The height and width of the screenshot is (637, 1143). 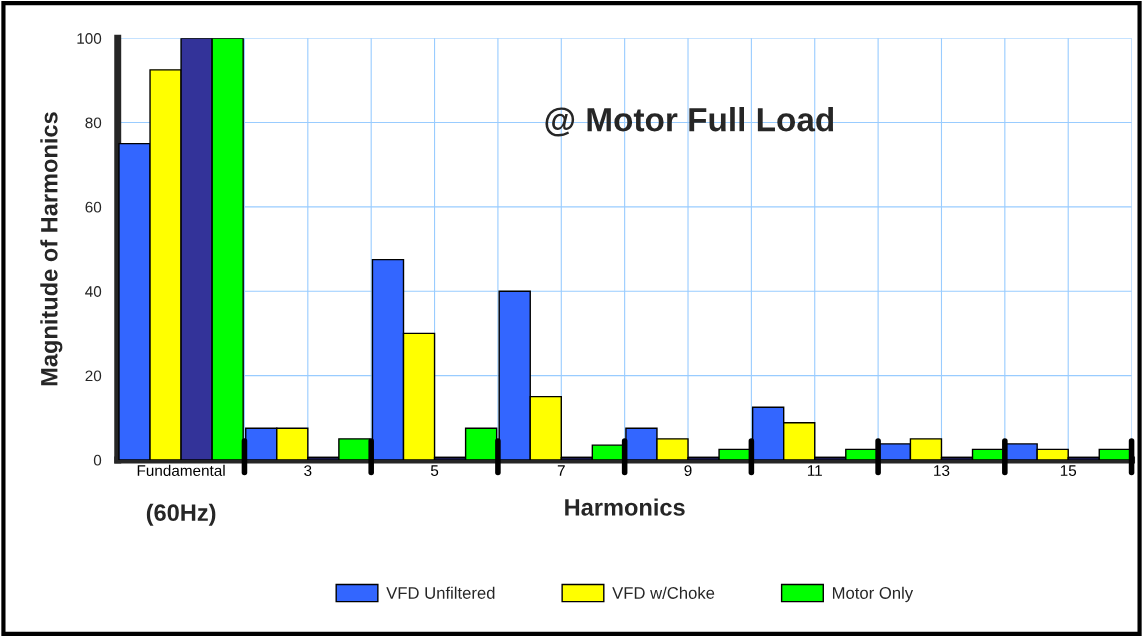 What do you see at coordinates (181, 470) in the screenshot?
I see `x-tick-label: Fundamental` at bounding box center [181, 470].